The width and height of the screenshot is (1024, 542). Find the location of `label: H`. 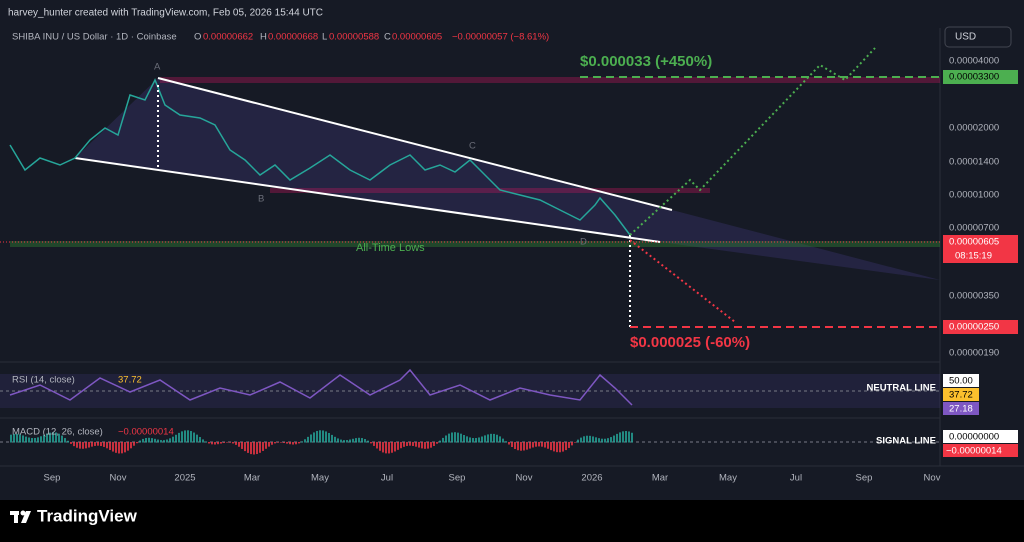

label: H is located at coordinates (263, 37).